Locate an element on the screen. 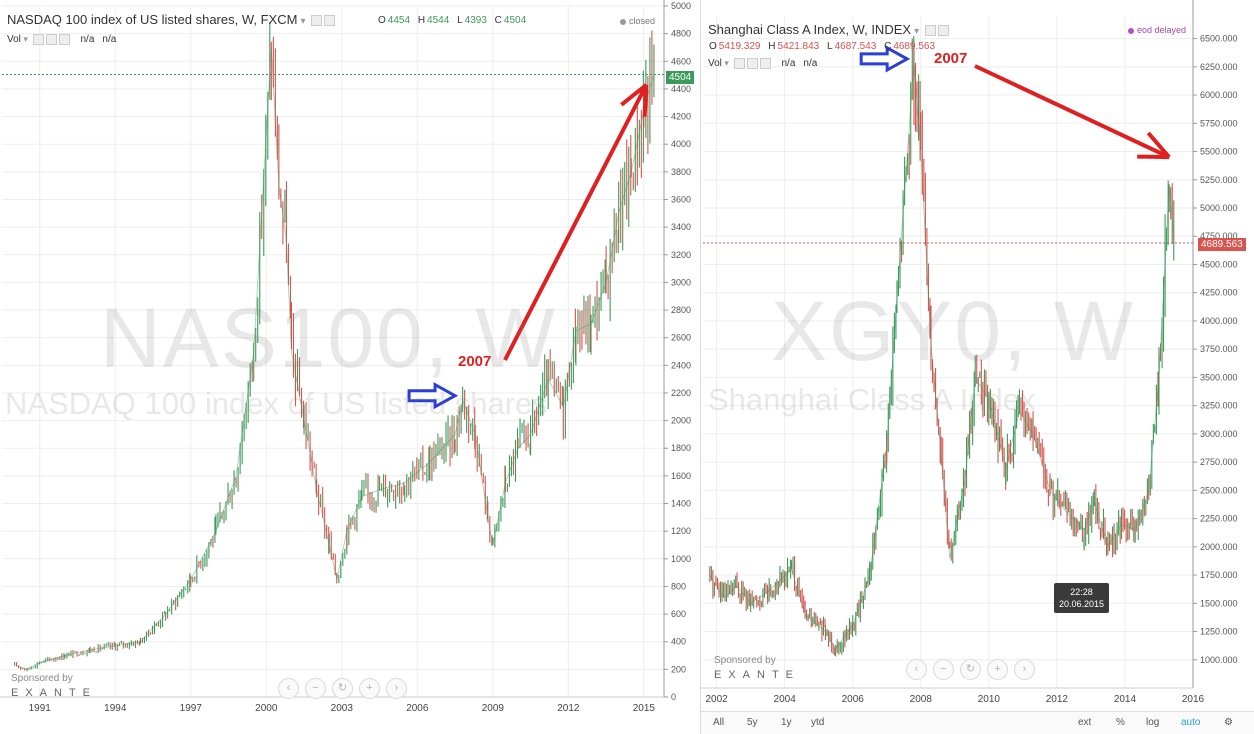 The height and width of the screenshot is (734, 1254). arrow-head is located at coordinates (645, 100).